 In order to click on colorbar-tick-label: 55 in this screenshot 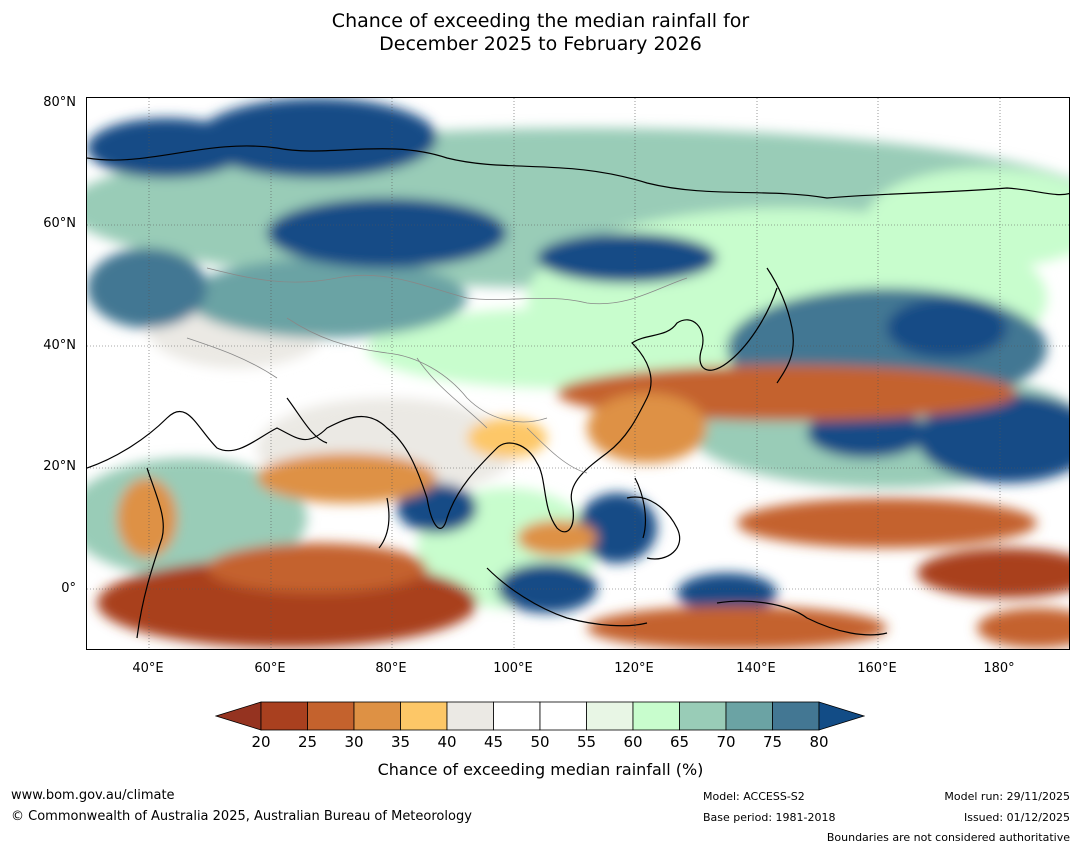, I will do `click(586, 742)`.